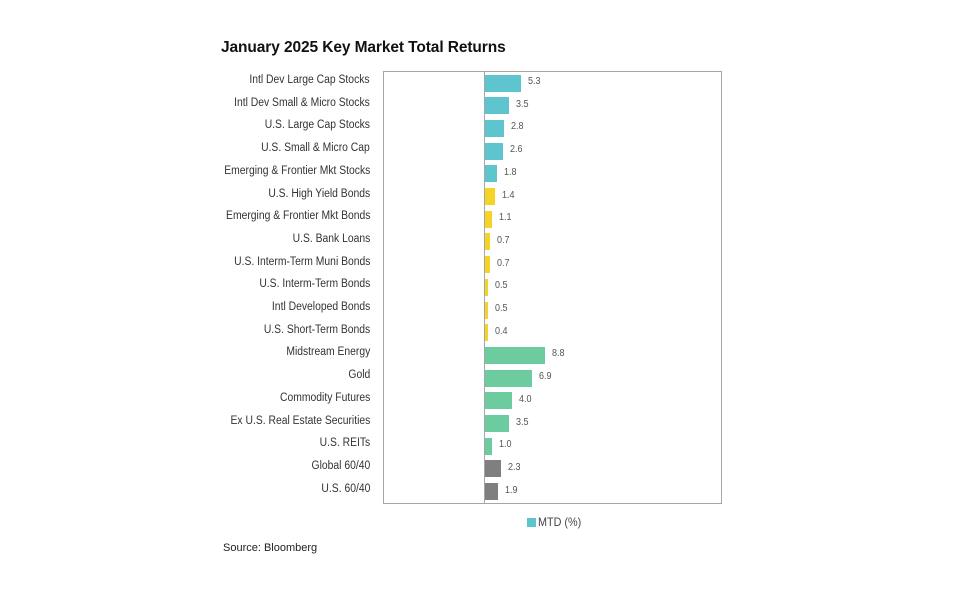 The height and width of the screenshot is (595, 960). Describe the element at coordinates (270, 548) in the screenshot. I see `source-note: Source: Bloomberg` at that location.